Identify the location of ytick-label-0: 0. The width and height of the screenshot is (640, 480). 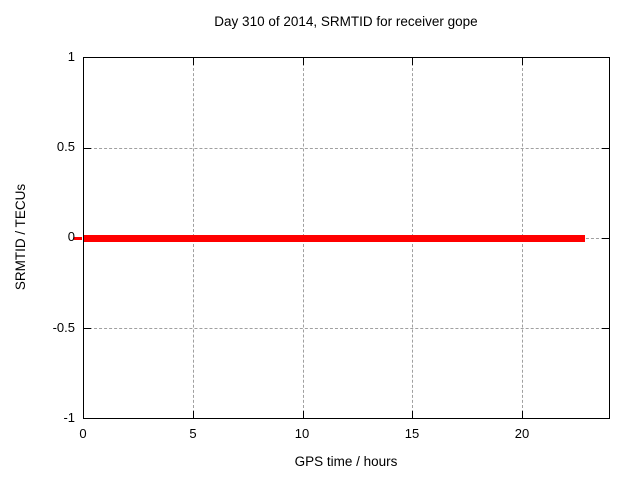
(71, 236).